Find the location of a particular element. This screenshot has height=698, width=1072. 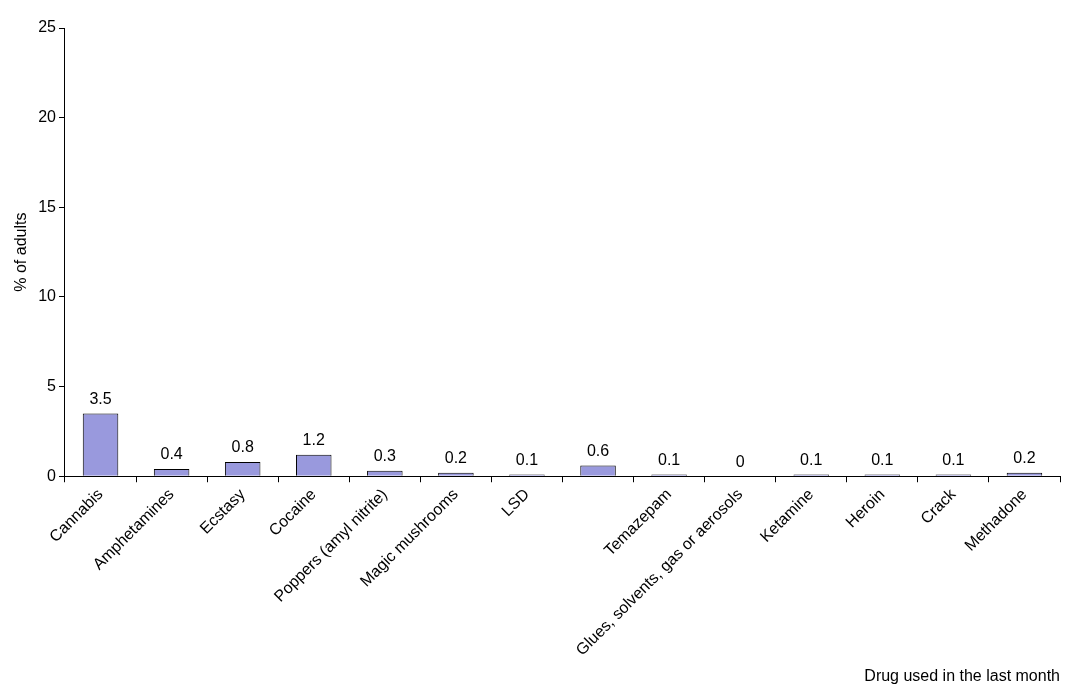

y-tick-label: 10 is located at coordinates (47, 296).